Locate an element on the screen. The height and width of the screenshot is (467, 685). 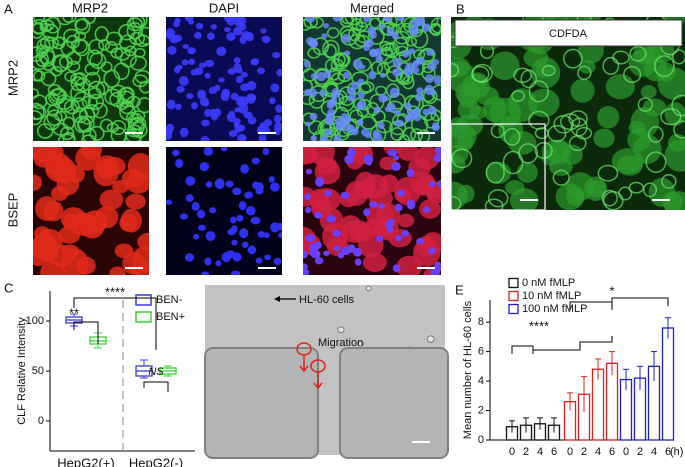
x-tick-label: 6 is located at coordinates (668, 452).